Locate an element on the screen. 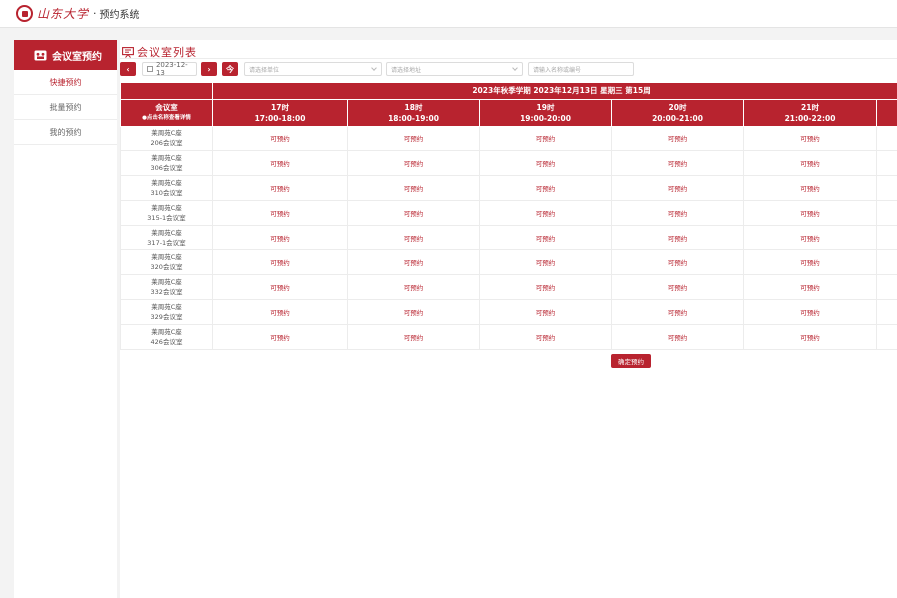 This screenshot has width=897, height=598. search-input-placeholder: 请输入名称或编号 is located at coordinates (557, 70).